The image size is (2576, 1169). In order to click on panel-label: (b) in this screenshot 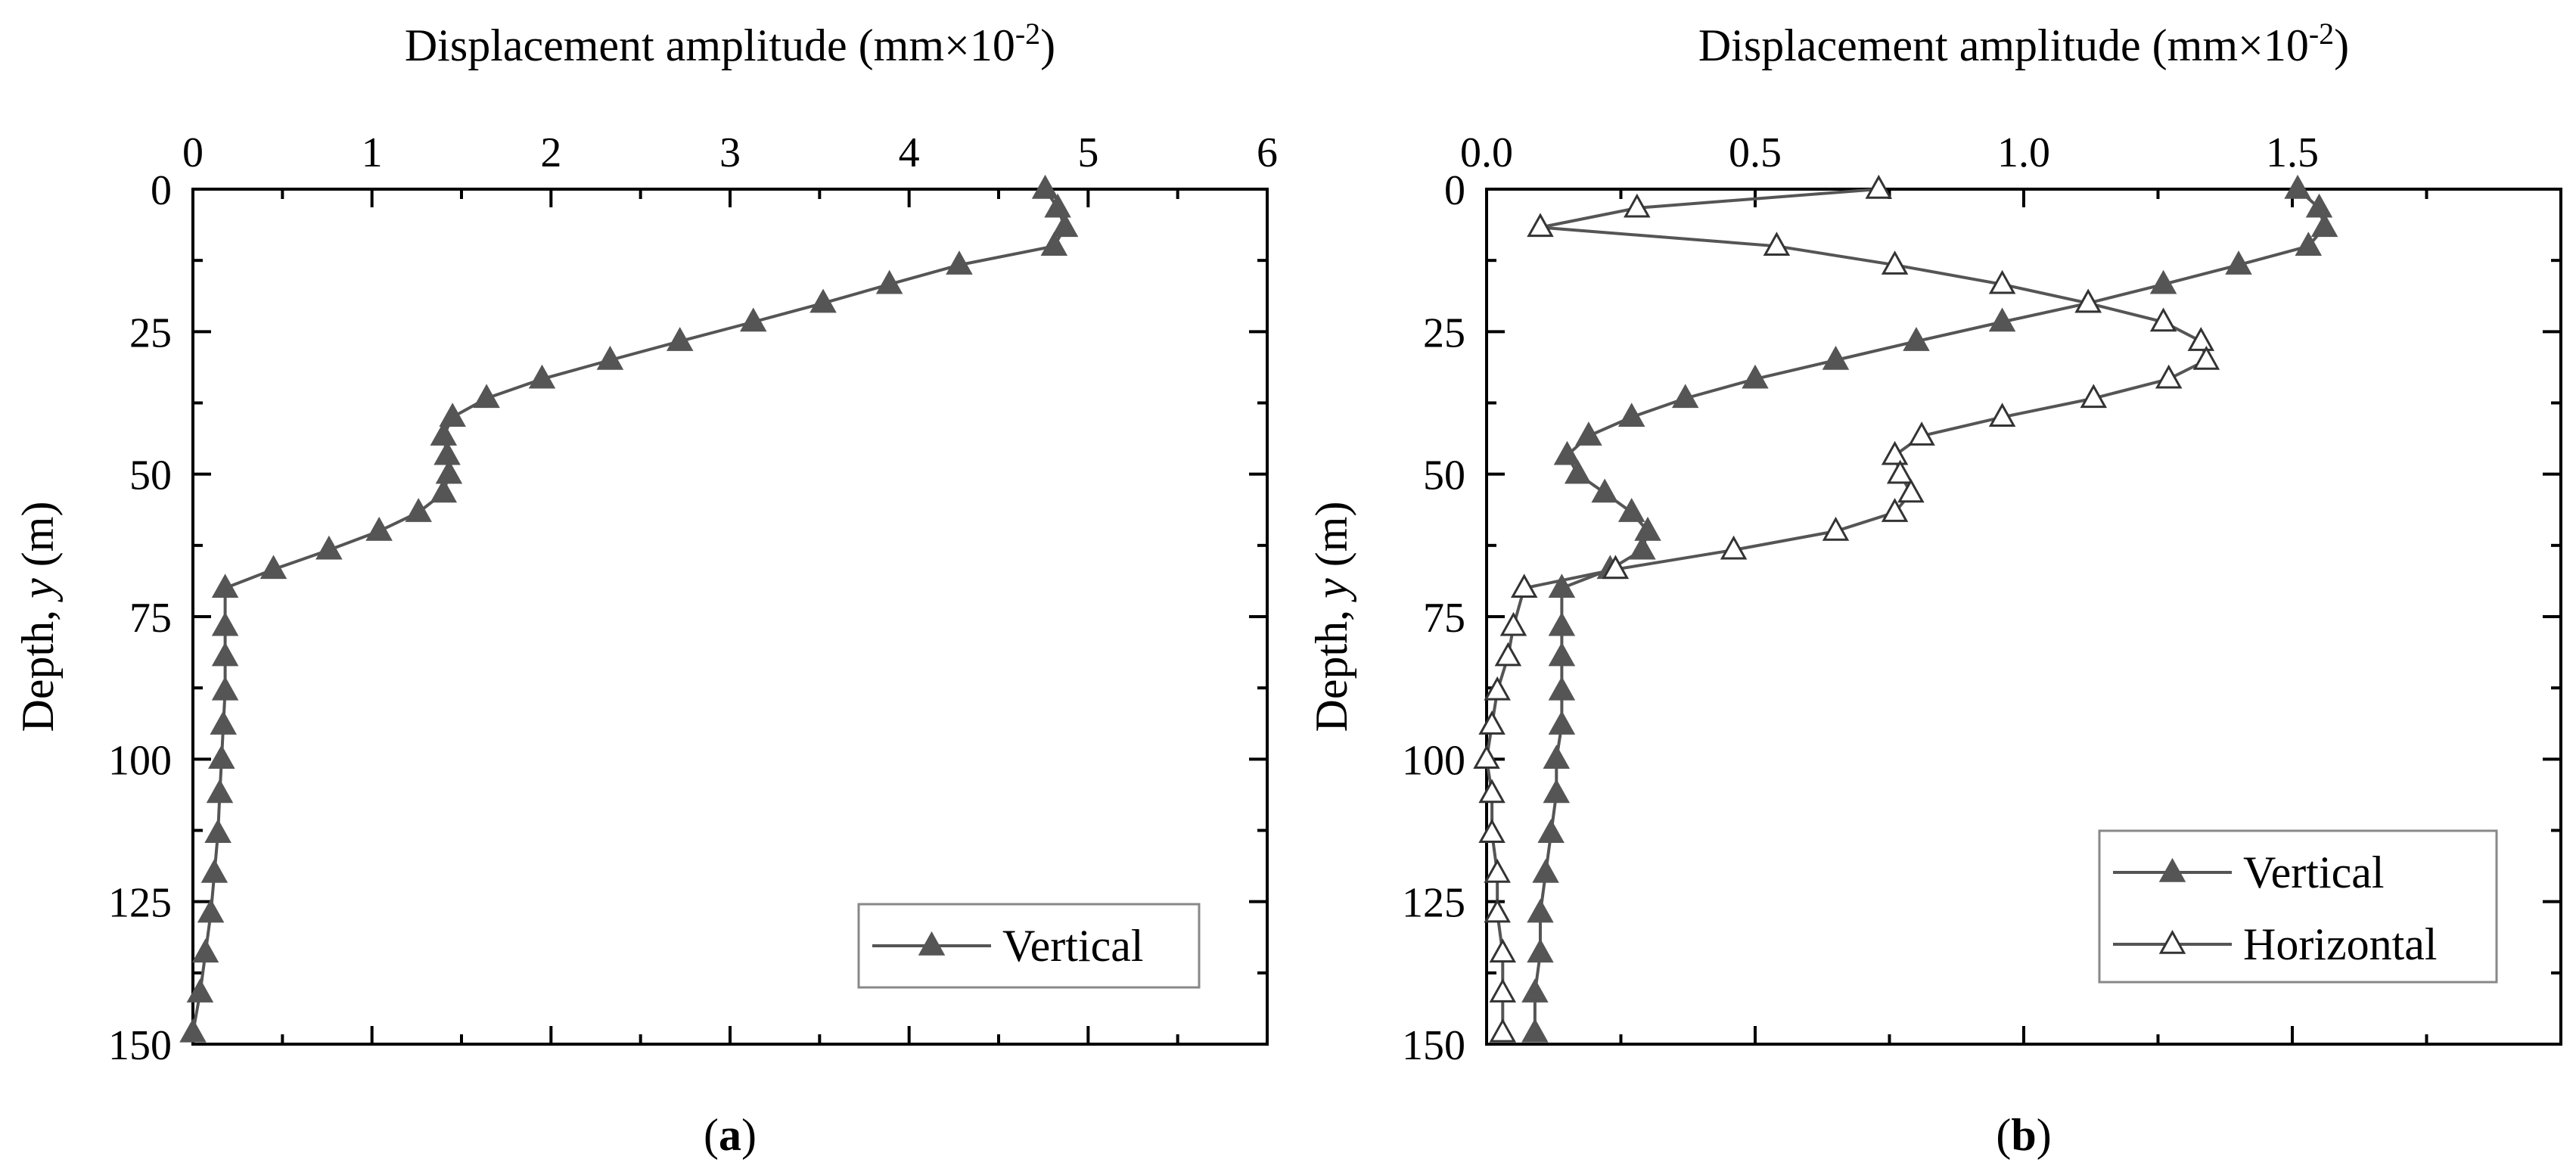, I will do `click(2024, 1135)`.